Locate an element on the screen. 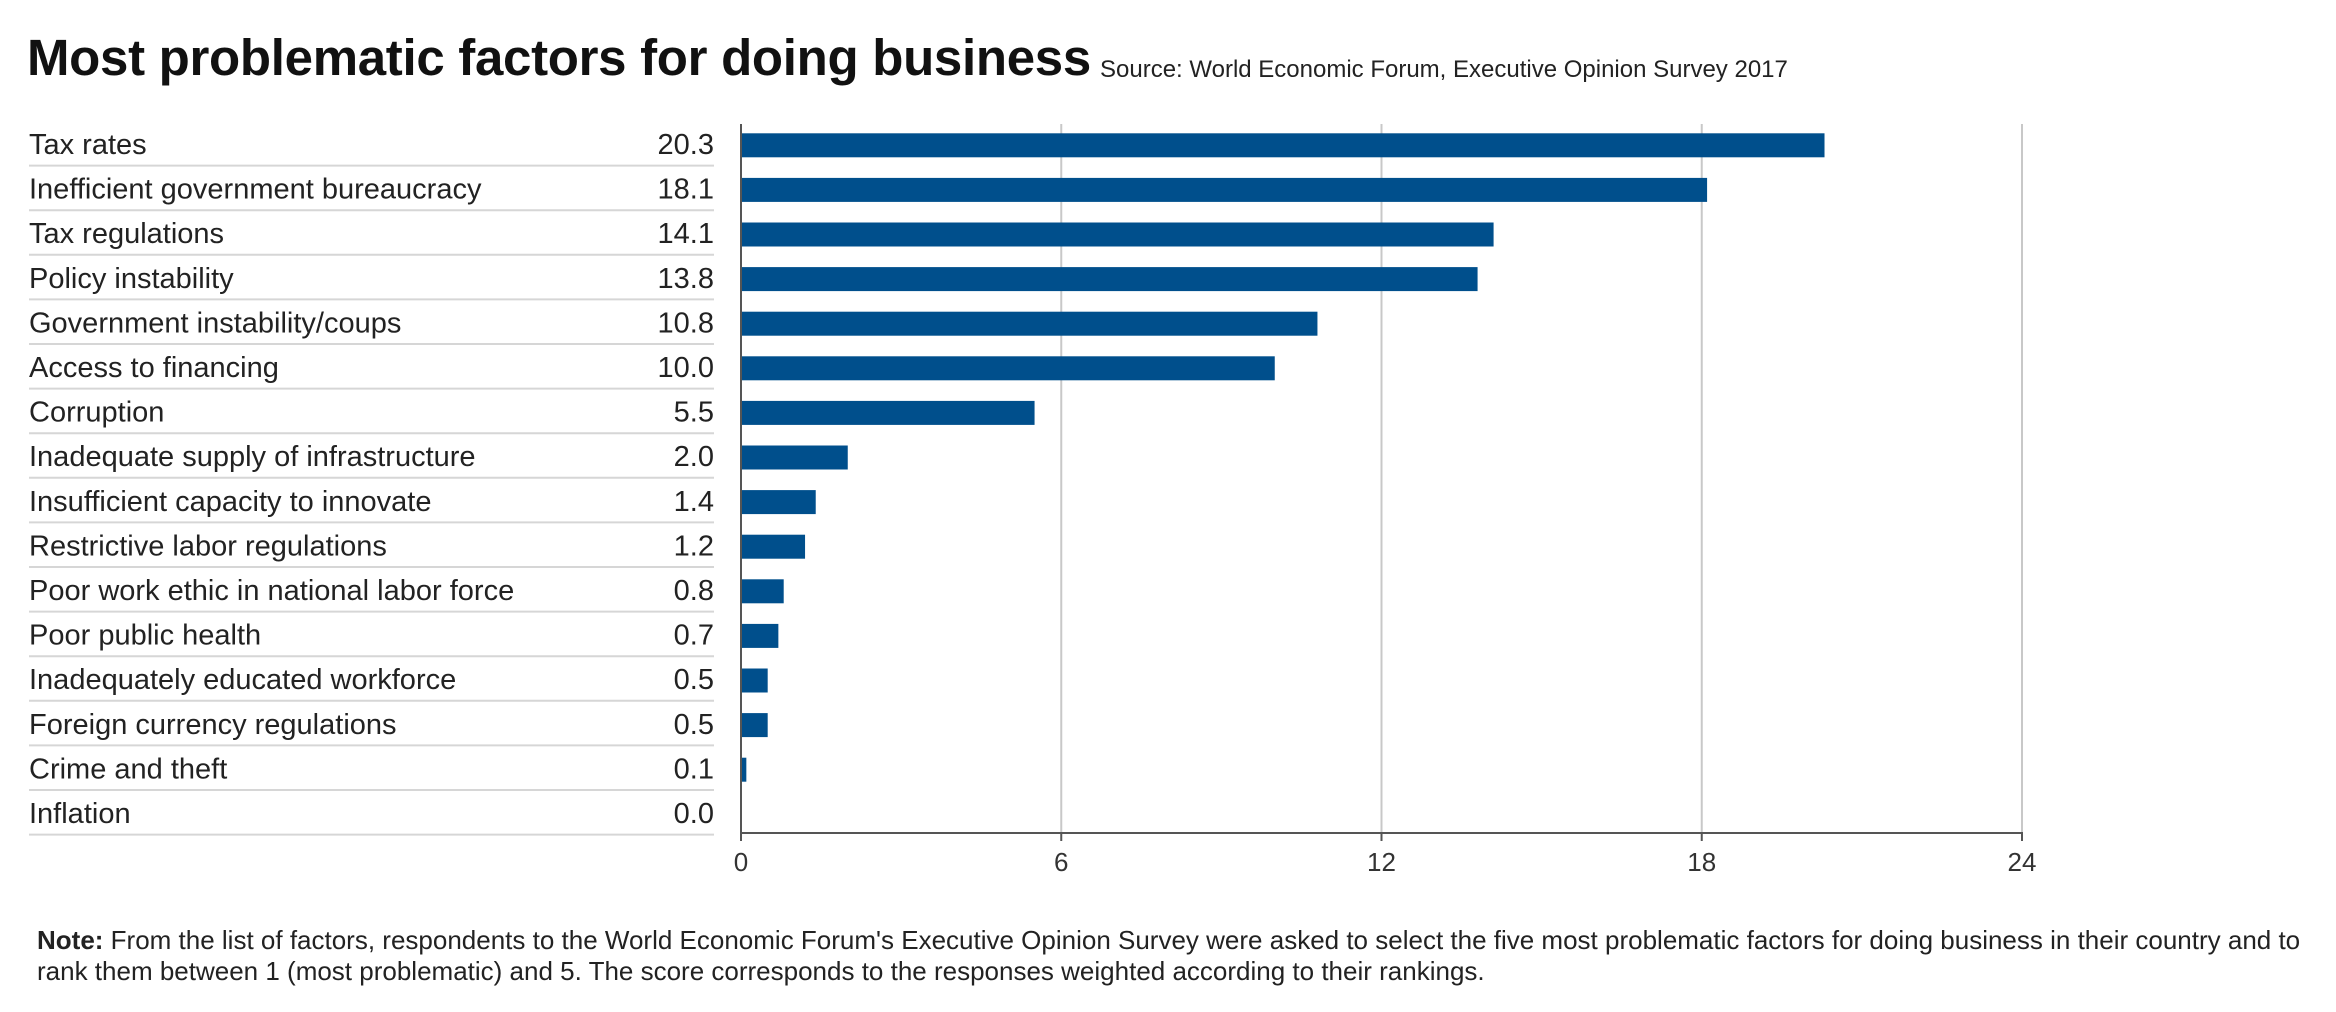 This screenshot has width=2336, height=1012. x-tick-label: 24 is located at coordinates (2022, 862).